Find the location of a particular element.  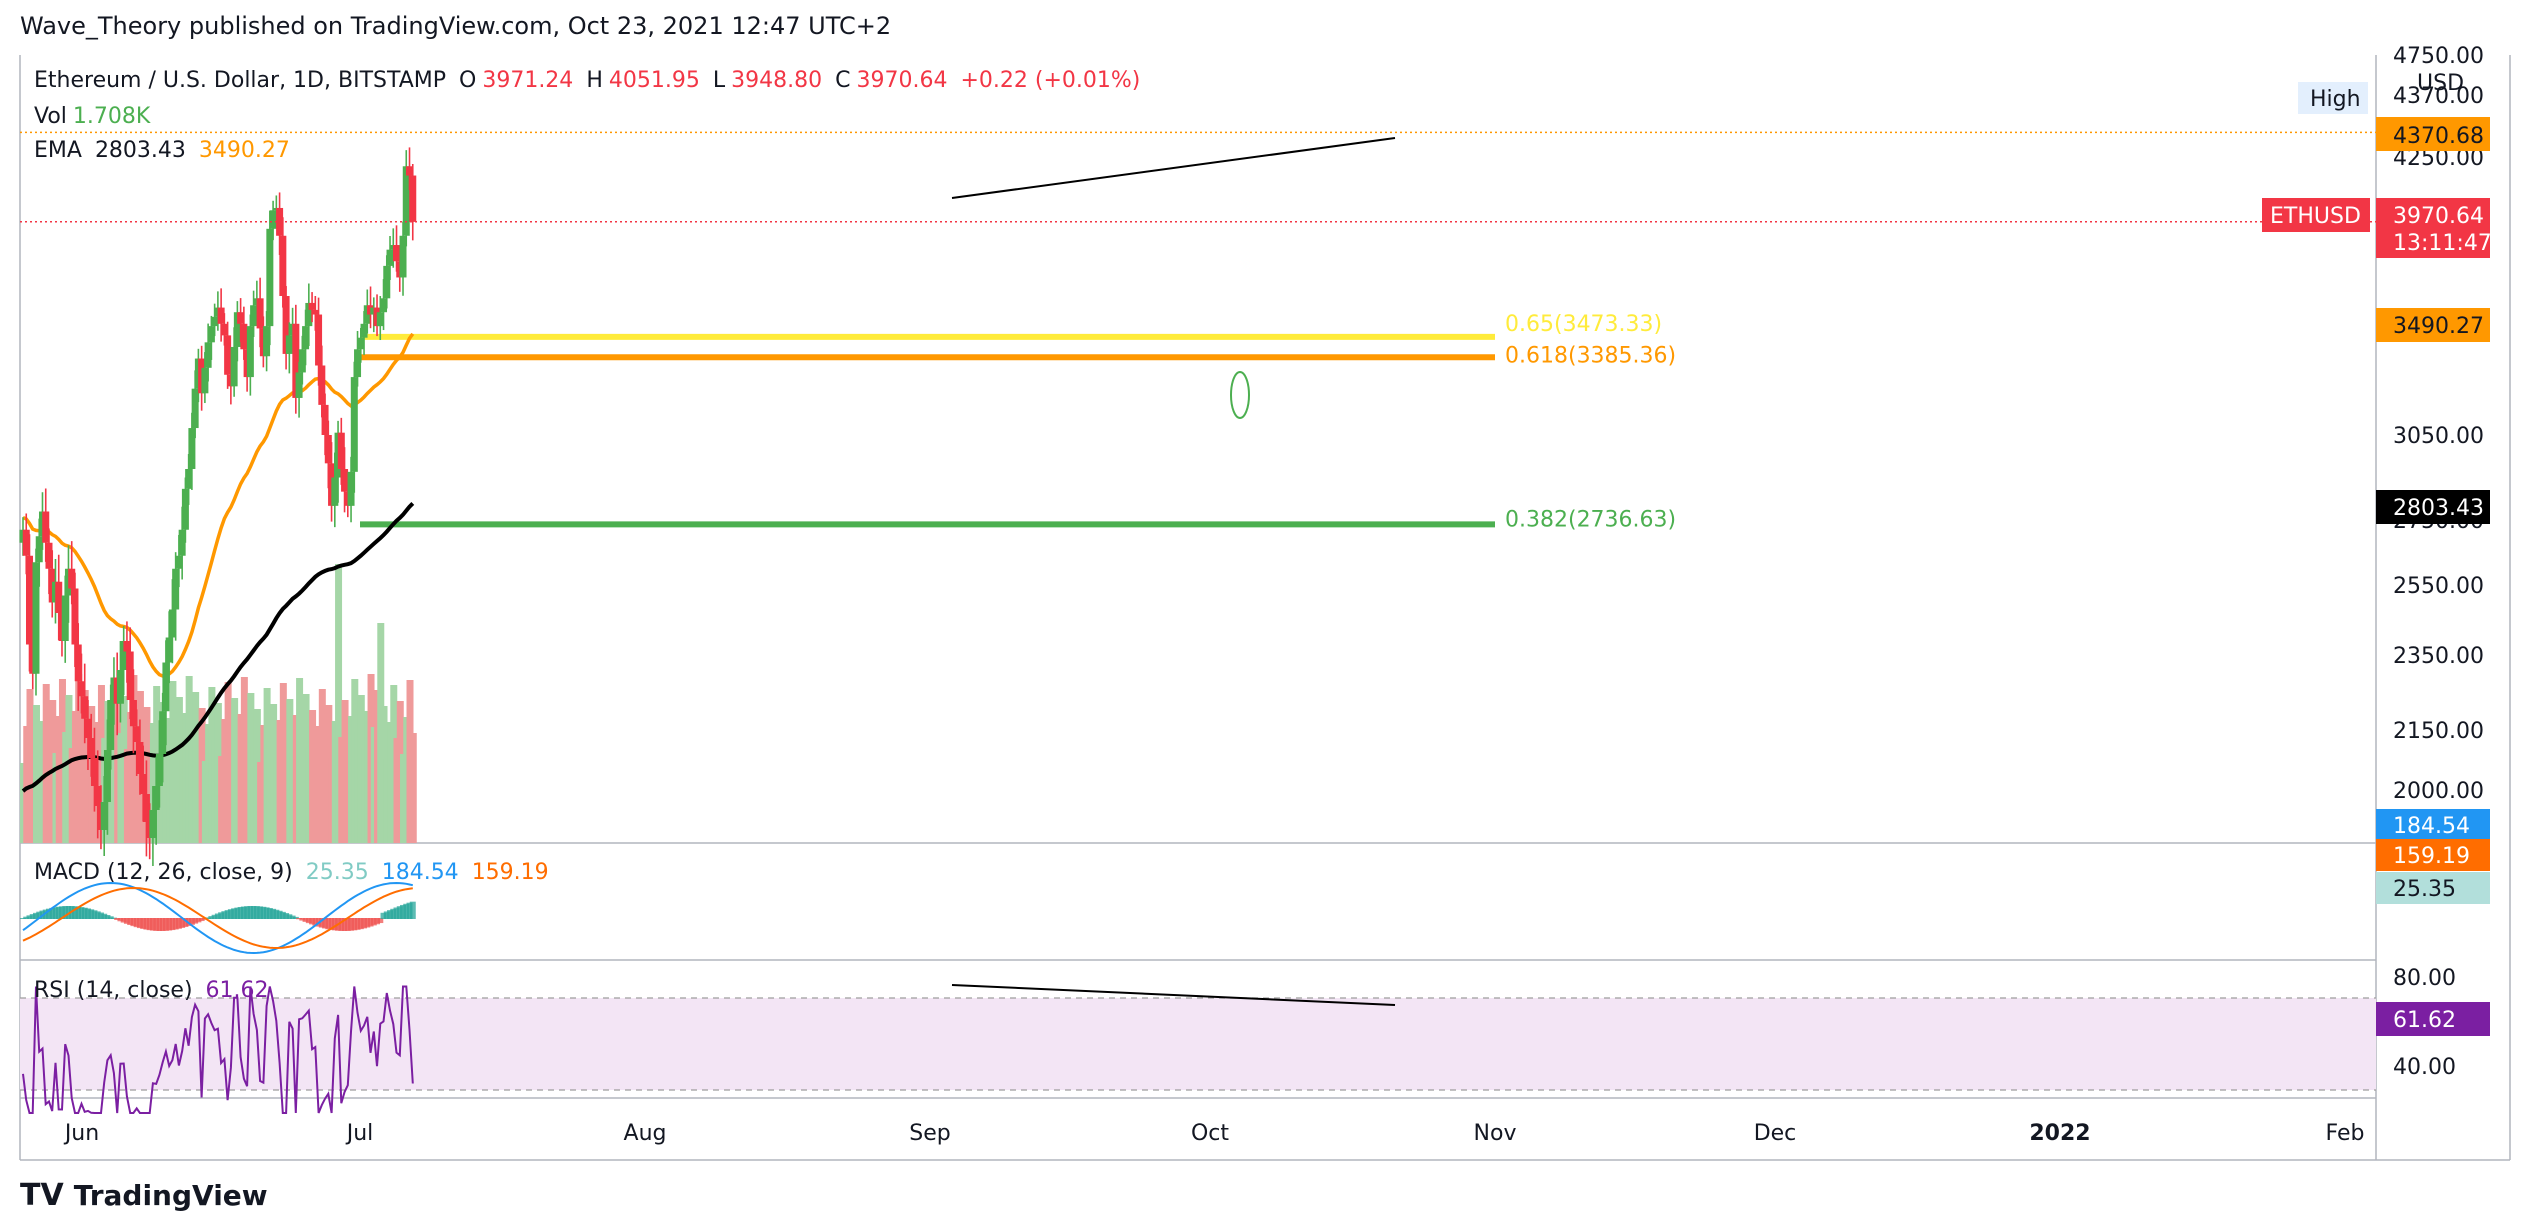

volume-legend: Vol 1.708K is located at coordinates (92, 116).